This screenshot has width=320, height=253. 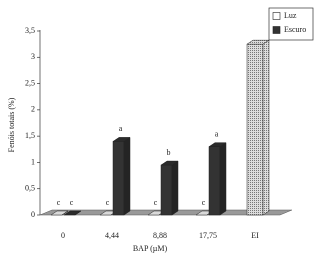 I want to click on y-tick-label: 2,5, so click(x=30, y=82).